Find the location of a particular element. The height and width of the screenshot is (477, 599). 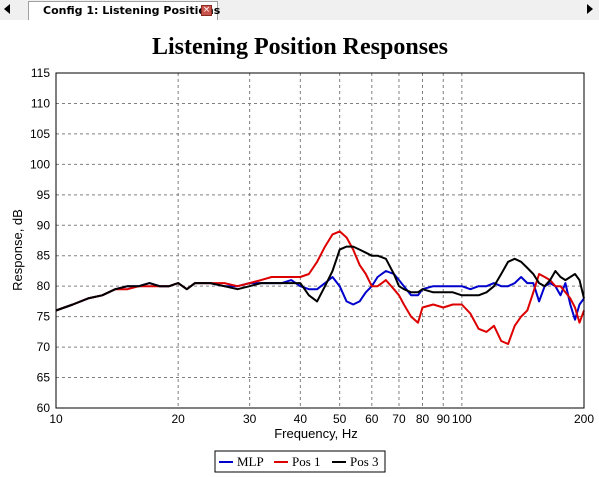

y-tick-label: 95 is located at coordinates (44, 195).